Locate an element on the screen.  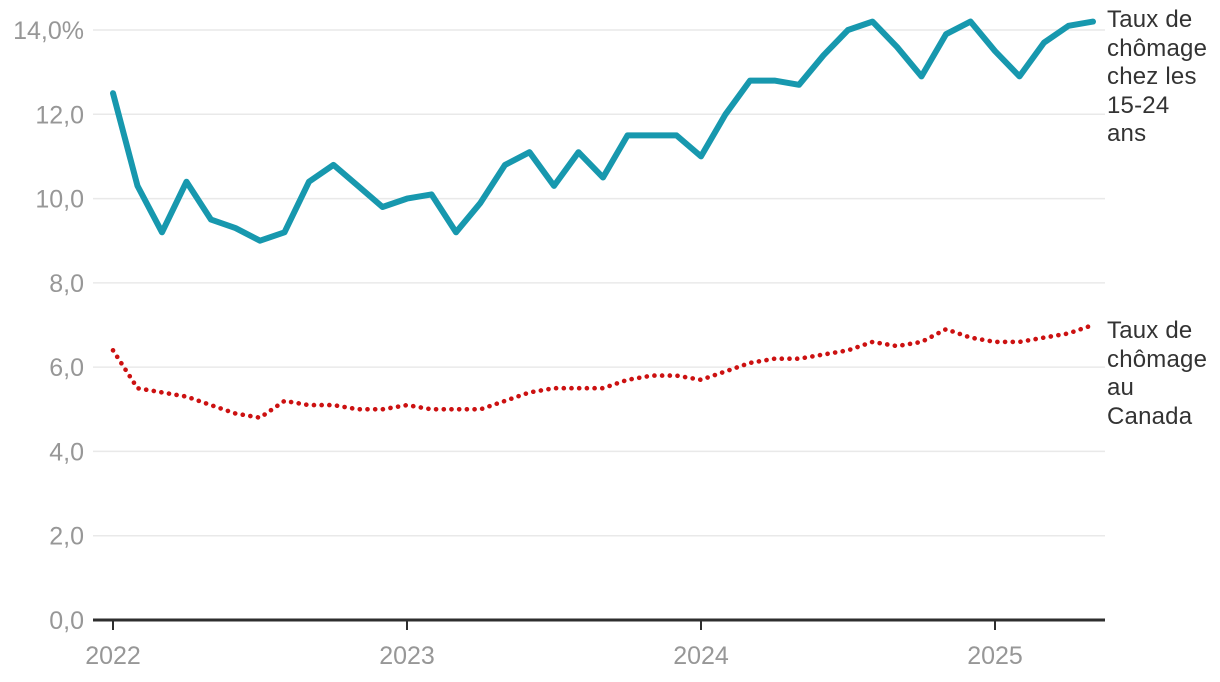
series-label-canada: Taux de chômage au Canada is located at coordinates (1157, 373).